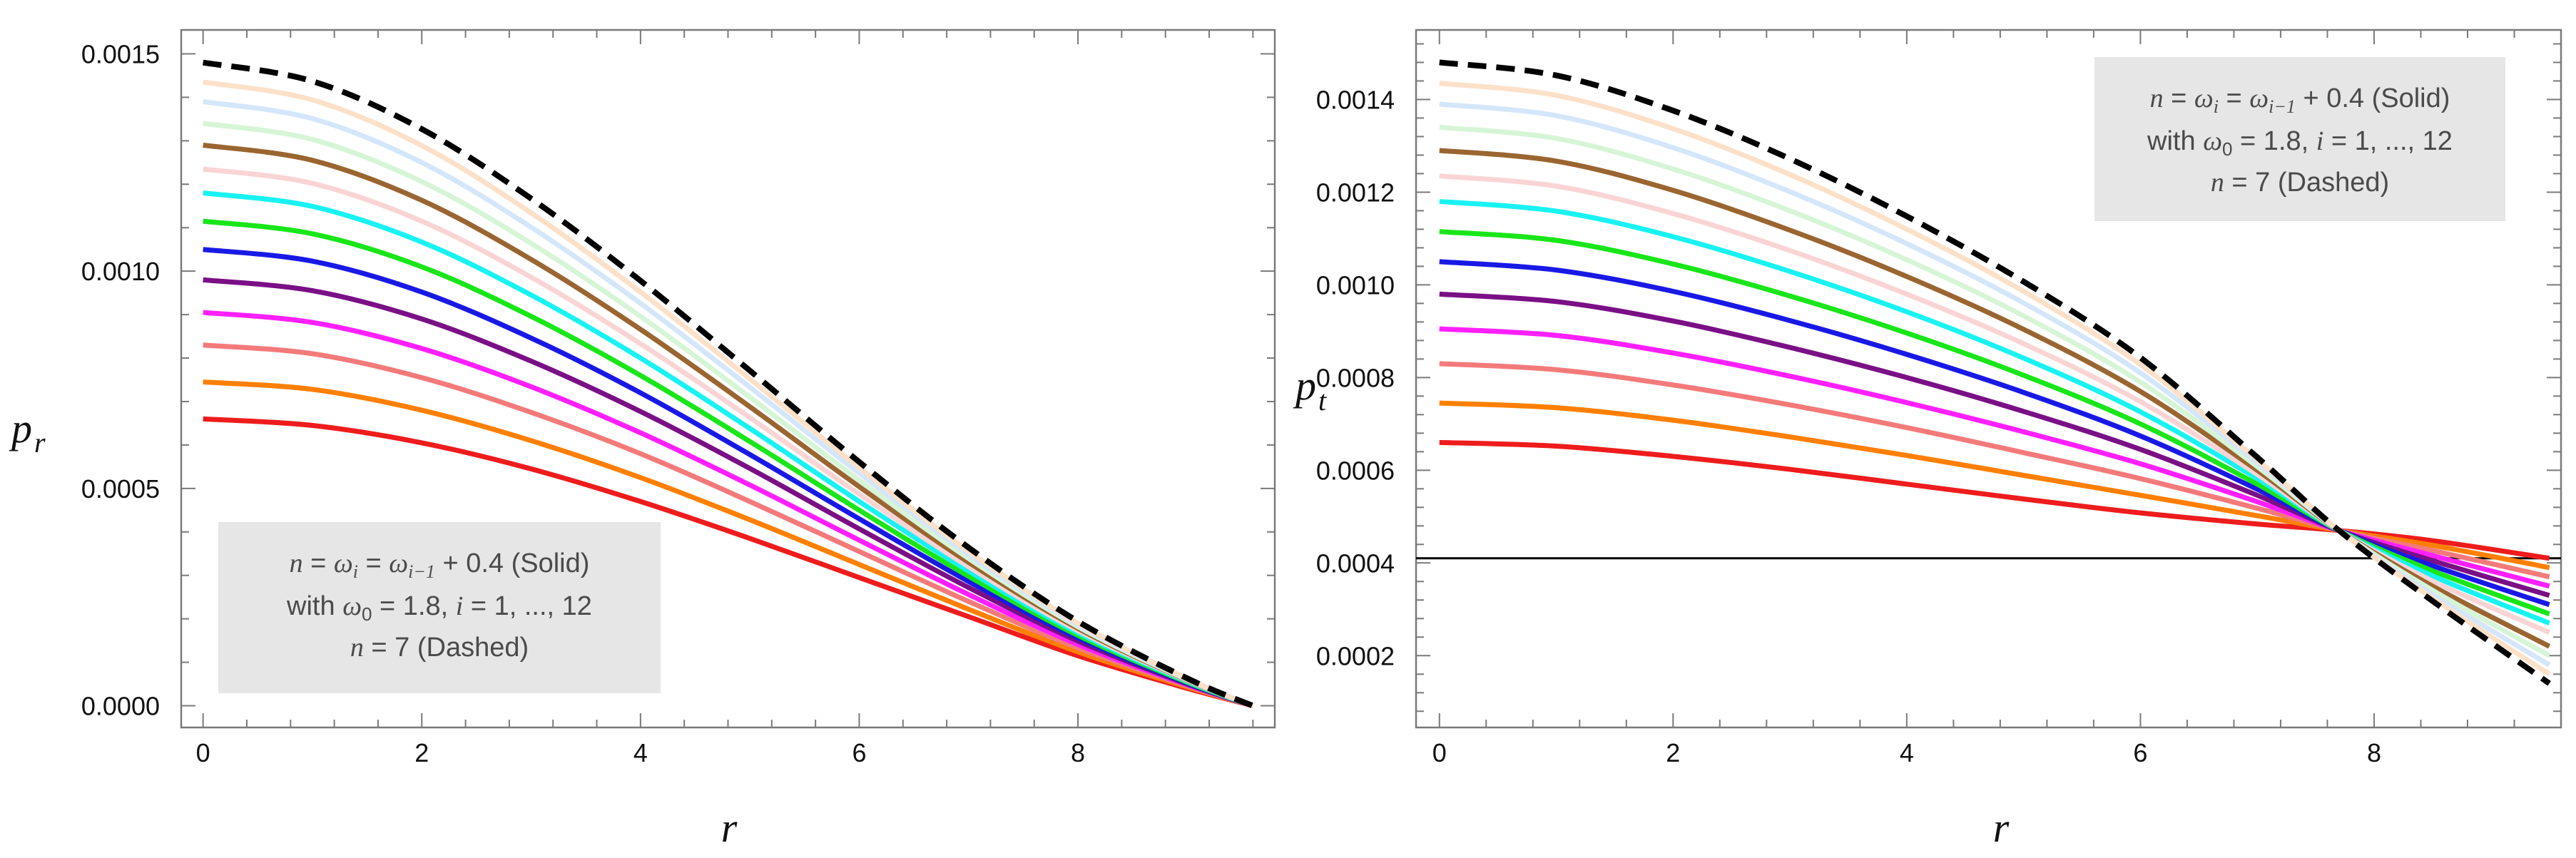 The width and height of the screenshot is (2576, 858). Describe the element at coordinates (1355, 655) in the screenshot. I see `y-tick-label: 0.0002` at that location.